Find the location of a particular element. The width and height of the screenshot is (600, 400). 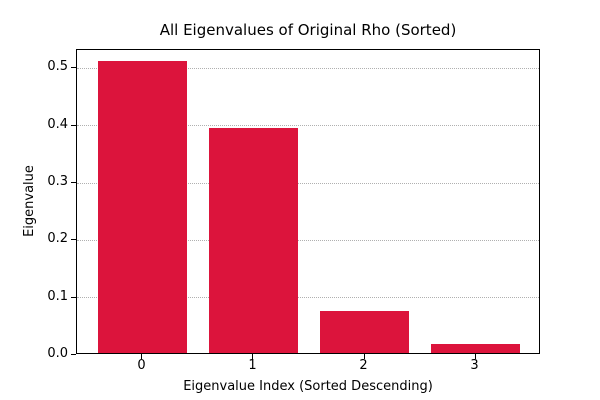

x-tick-label: 0 is located at coordinates (141, 365).